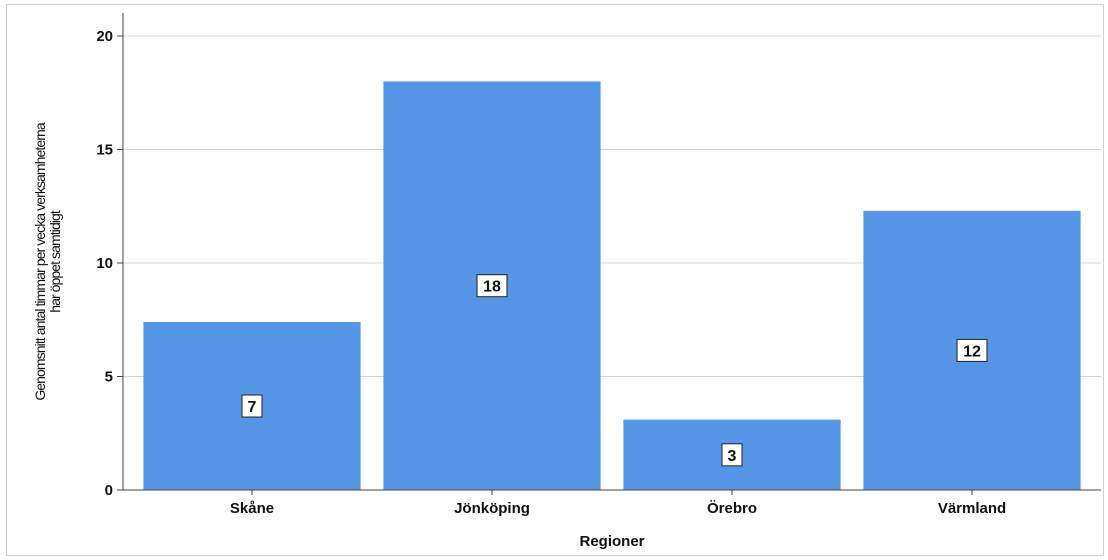  Describe the element at coordinates (104, 263) in the screenshot. I see `y-tick-label: 10` at that location.